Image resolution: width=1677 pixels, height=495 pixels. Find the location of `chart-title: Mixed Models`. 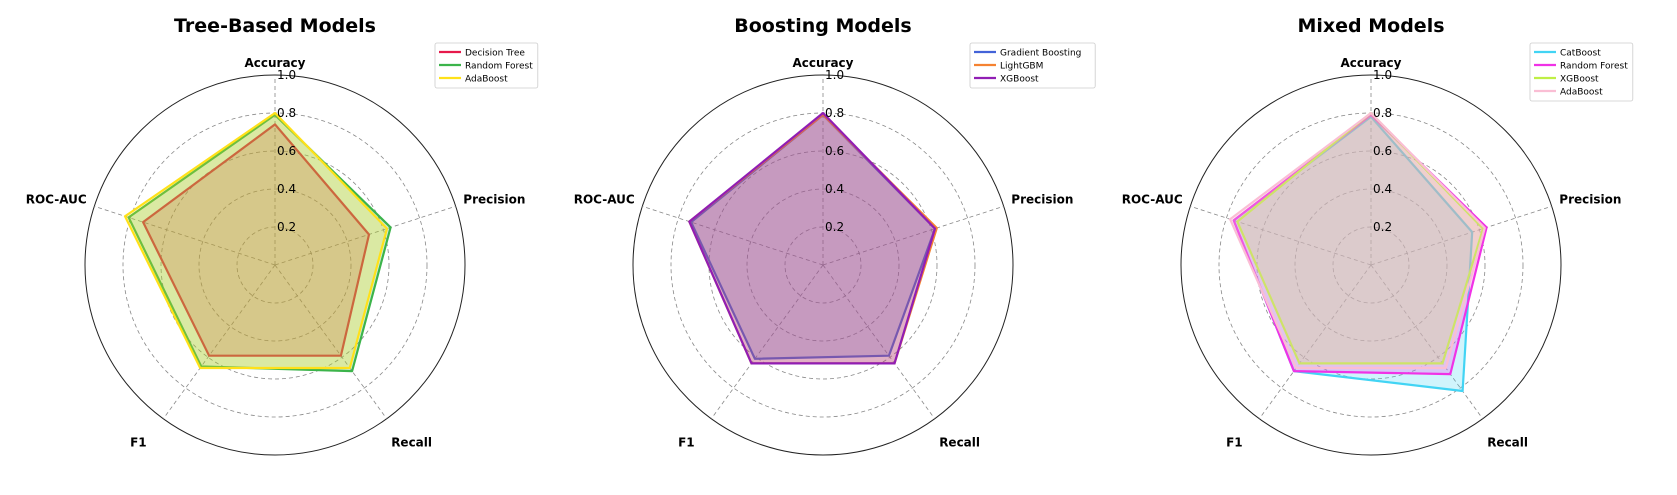

chart-title: Mixed Models is located at coordinates (1370, 26).